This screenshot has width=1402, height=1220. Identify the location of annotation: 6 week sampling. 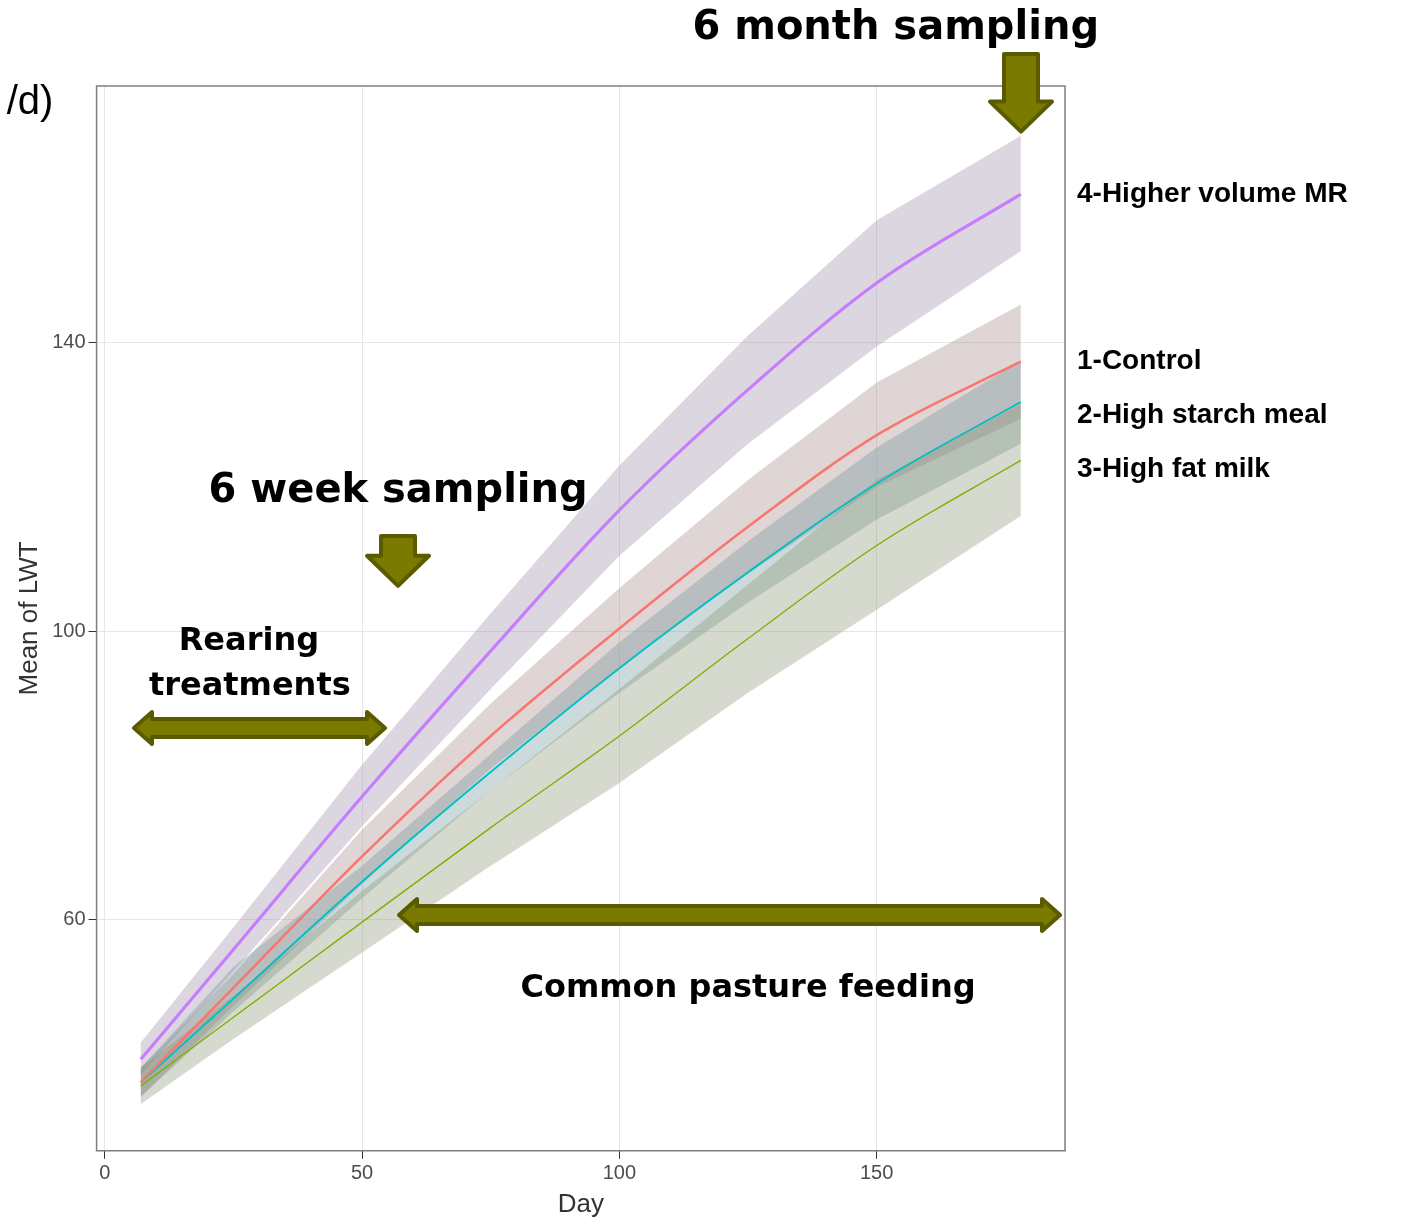
(398, 488).